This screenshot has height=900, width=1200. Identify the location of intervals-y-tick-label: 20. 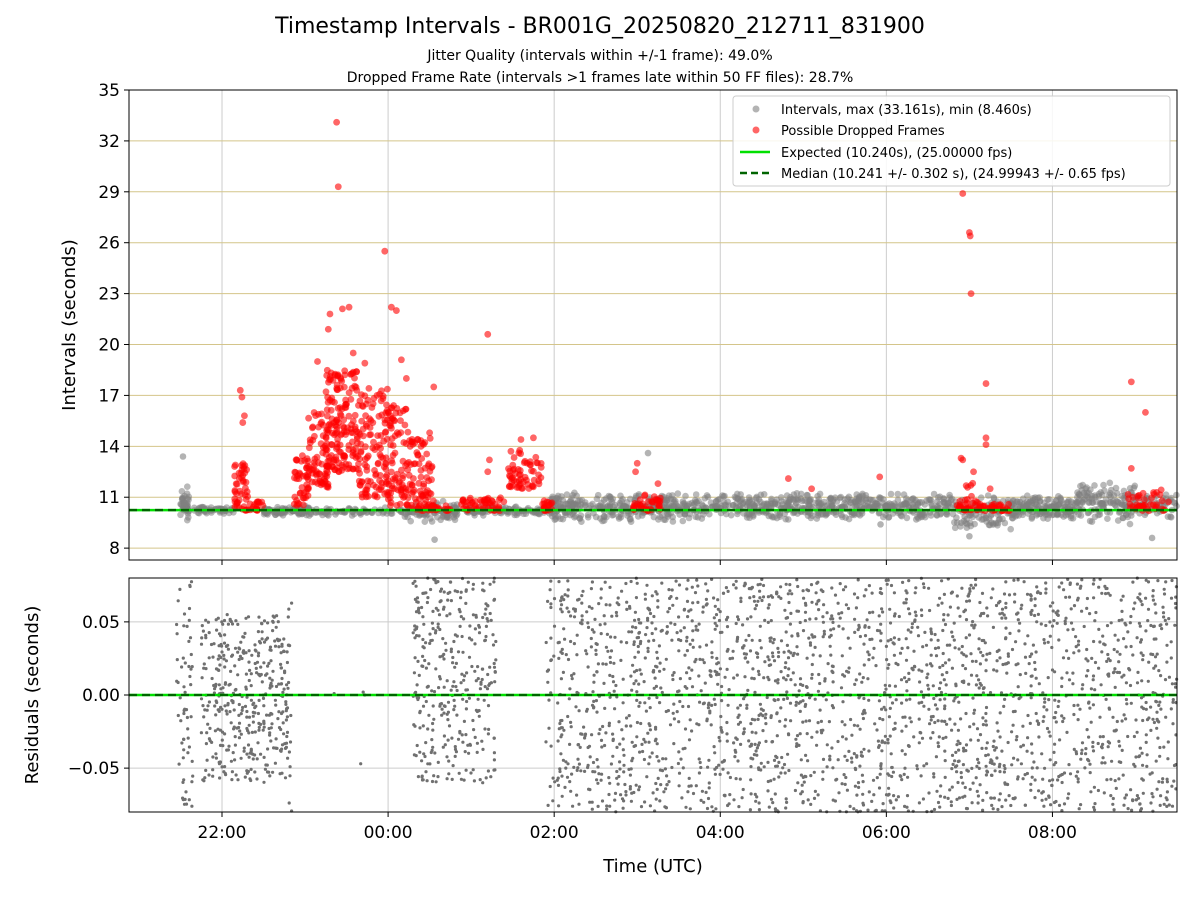
(109, 346).